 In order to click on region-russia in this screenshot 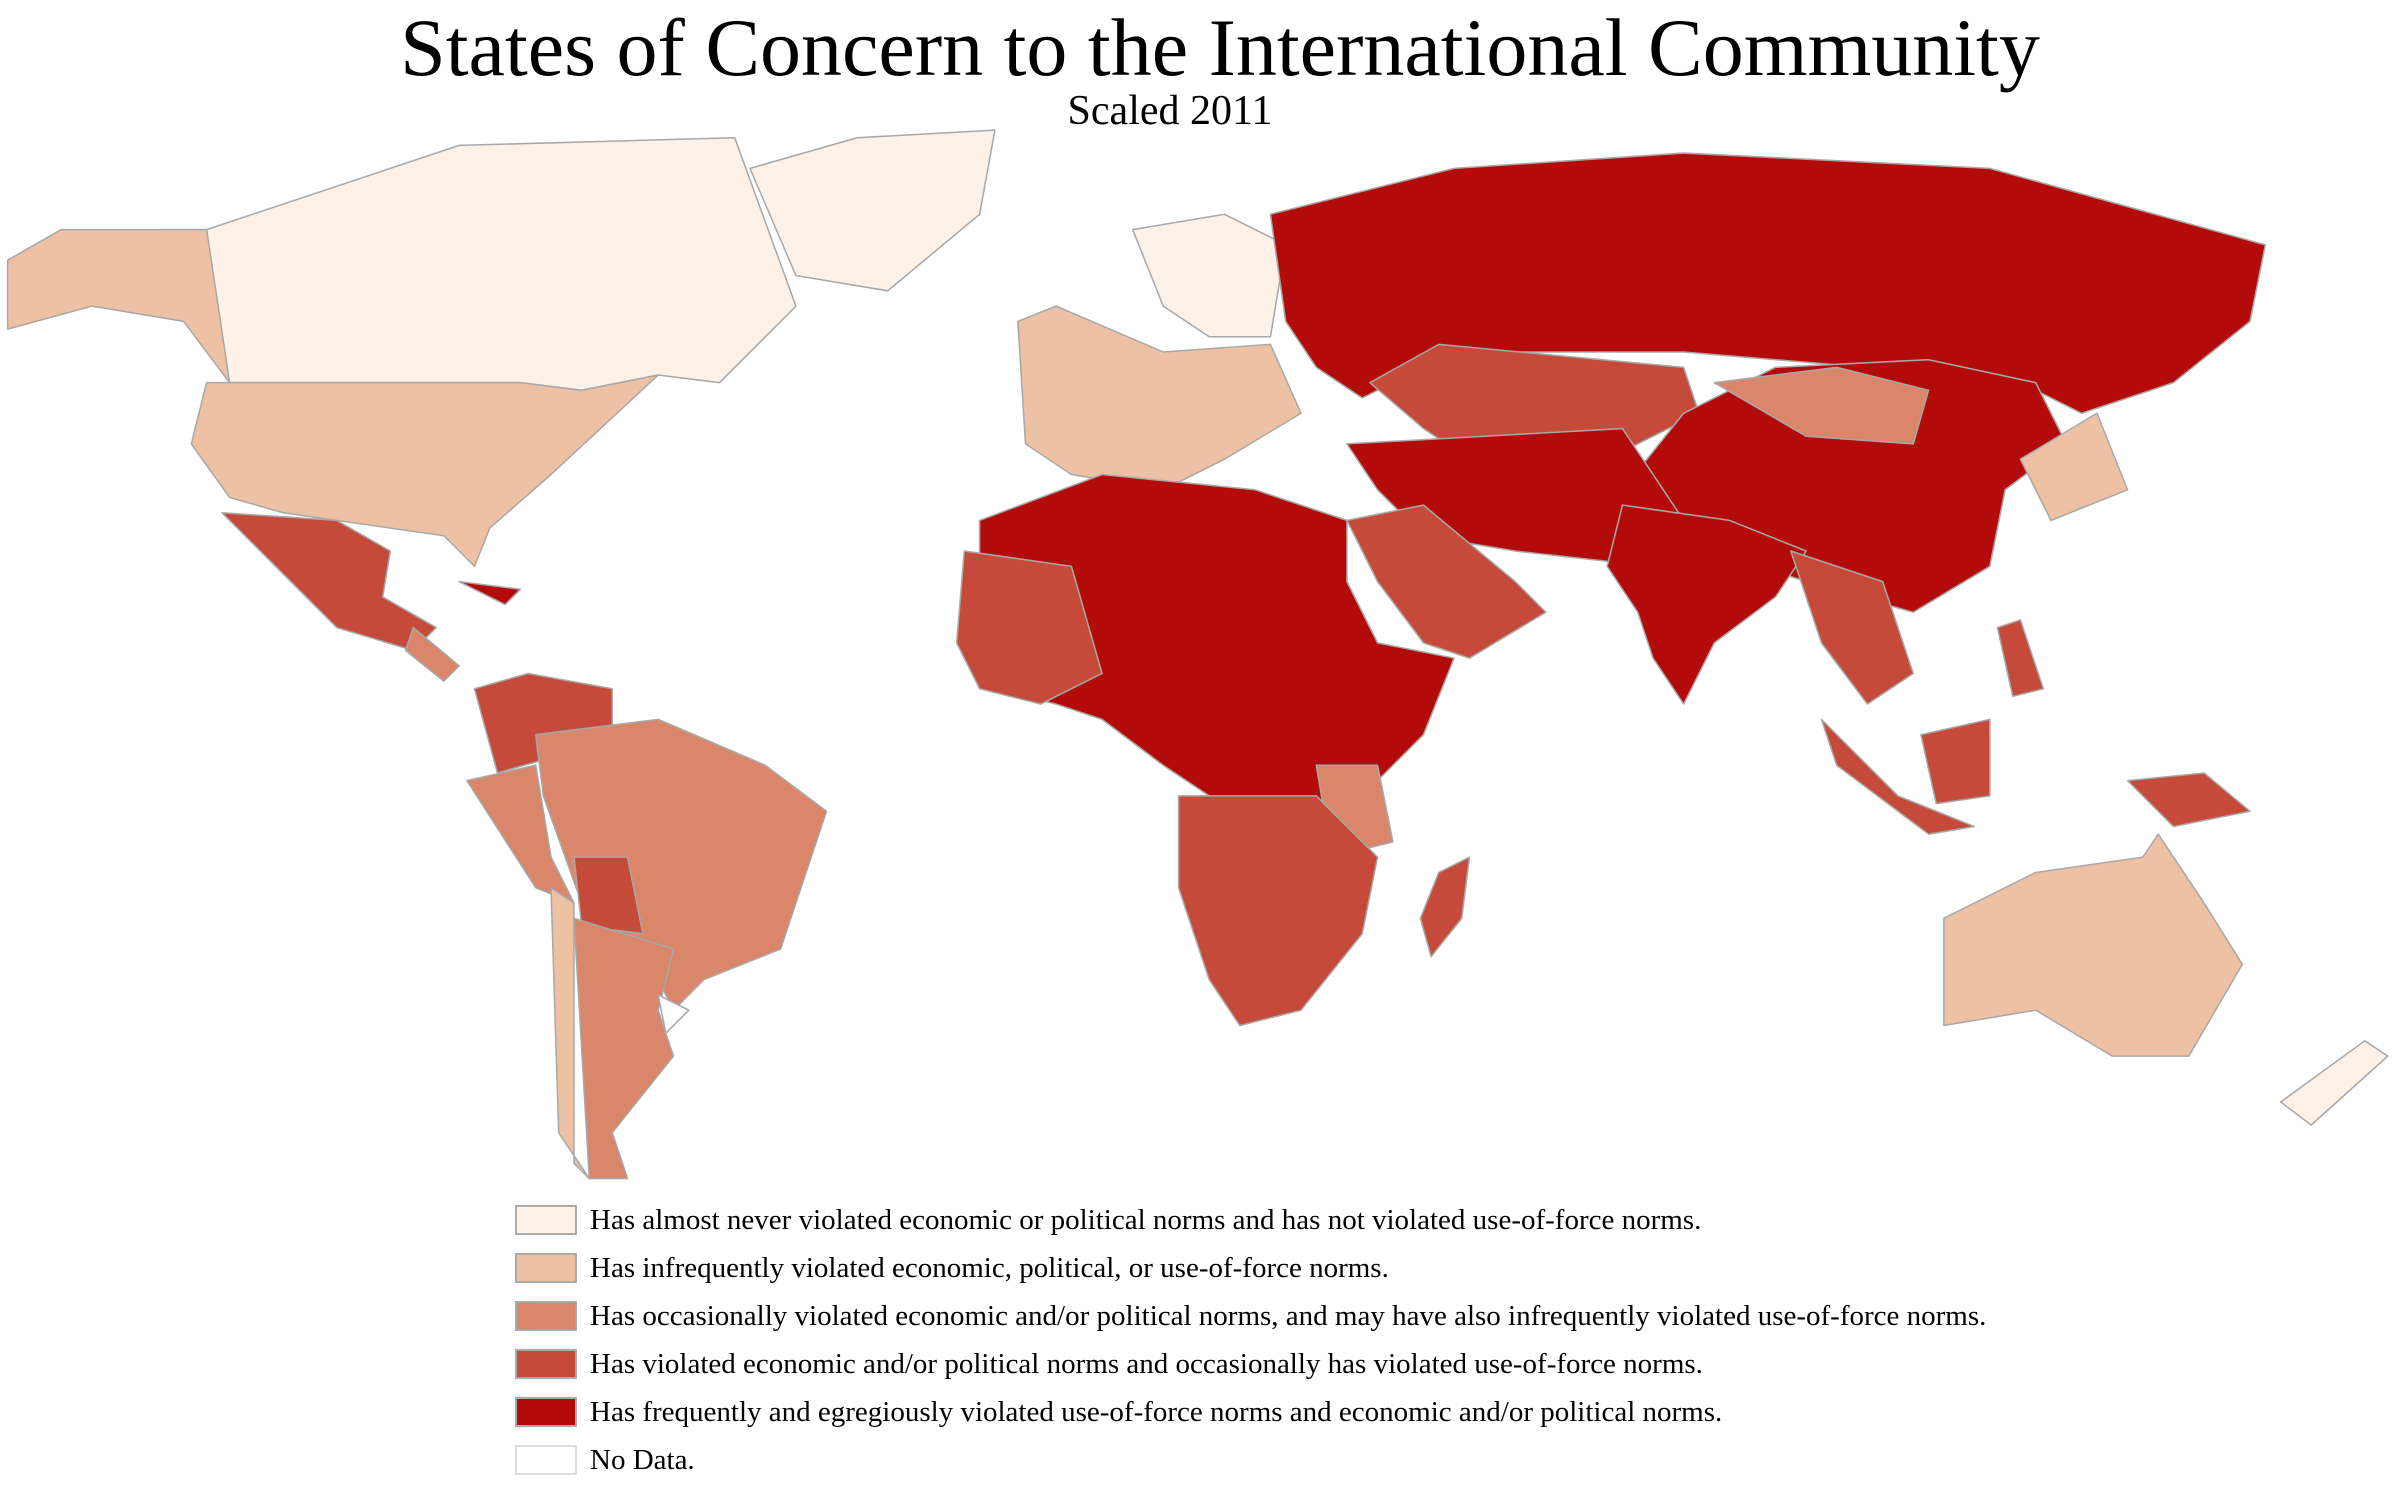, I will do `click(1768, 283)`.